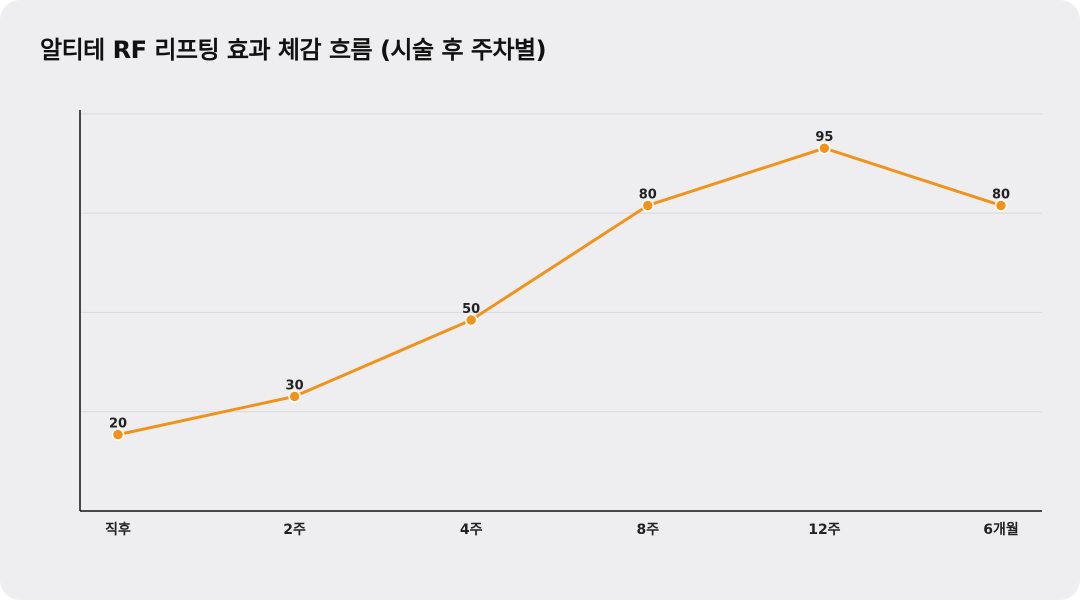 This screenshot has width=1080, height=600. What do you see at coordinates (647, 530) in the screenshot?
I see `x-tick-label: 8주` at bounding box center [647, 530].